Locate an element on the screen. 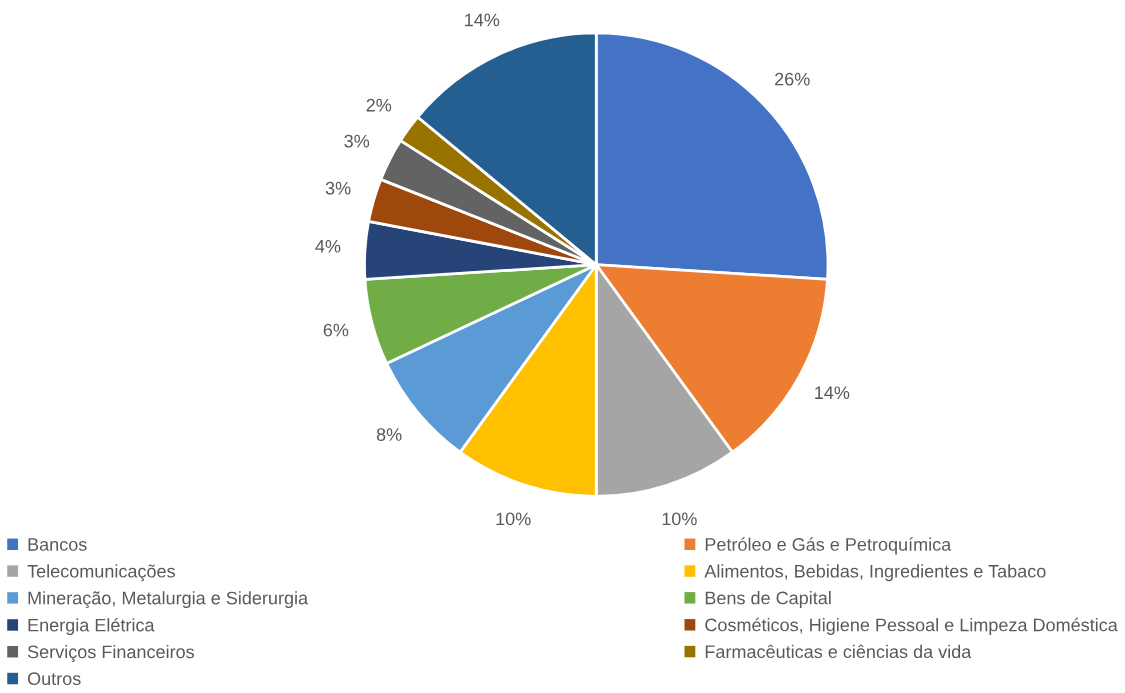 This screenshot has width=1125, height=693. legend-label: Bens de Capital is located at coordinates (768, 599).